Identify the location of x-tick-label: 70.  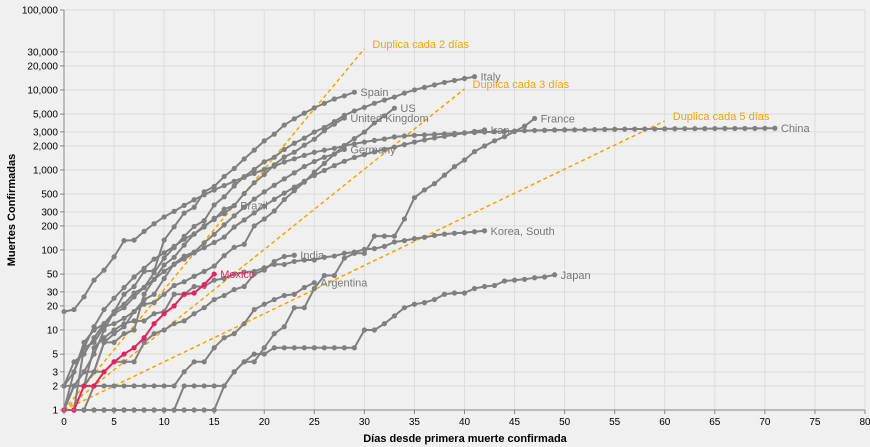
(765, 422).